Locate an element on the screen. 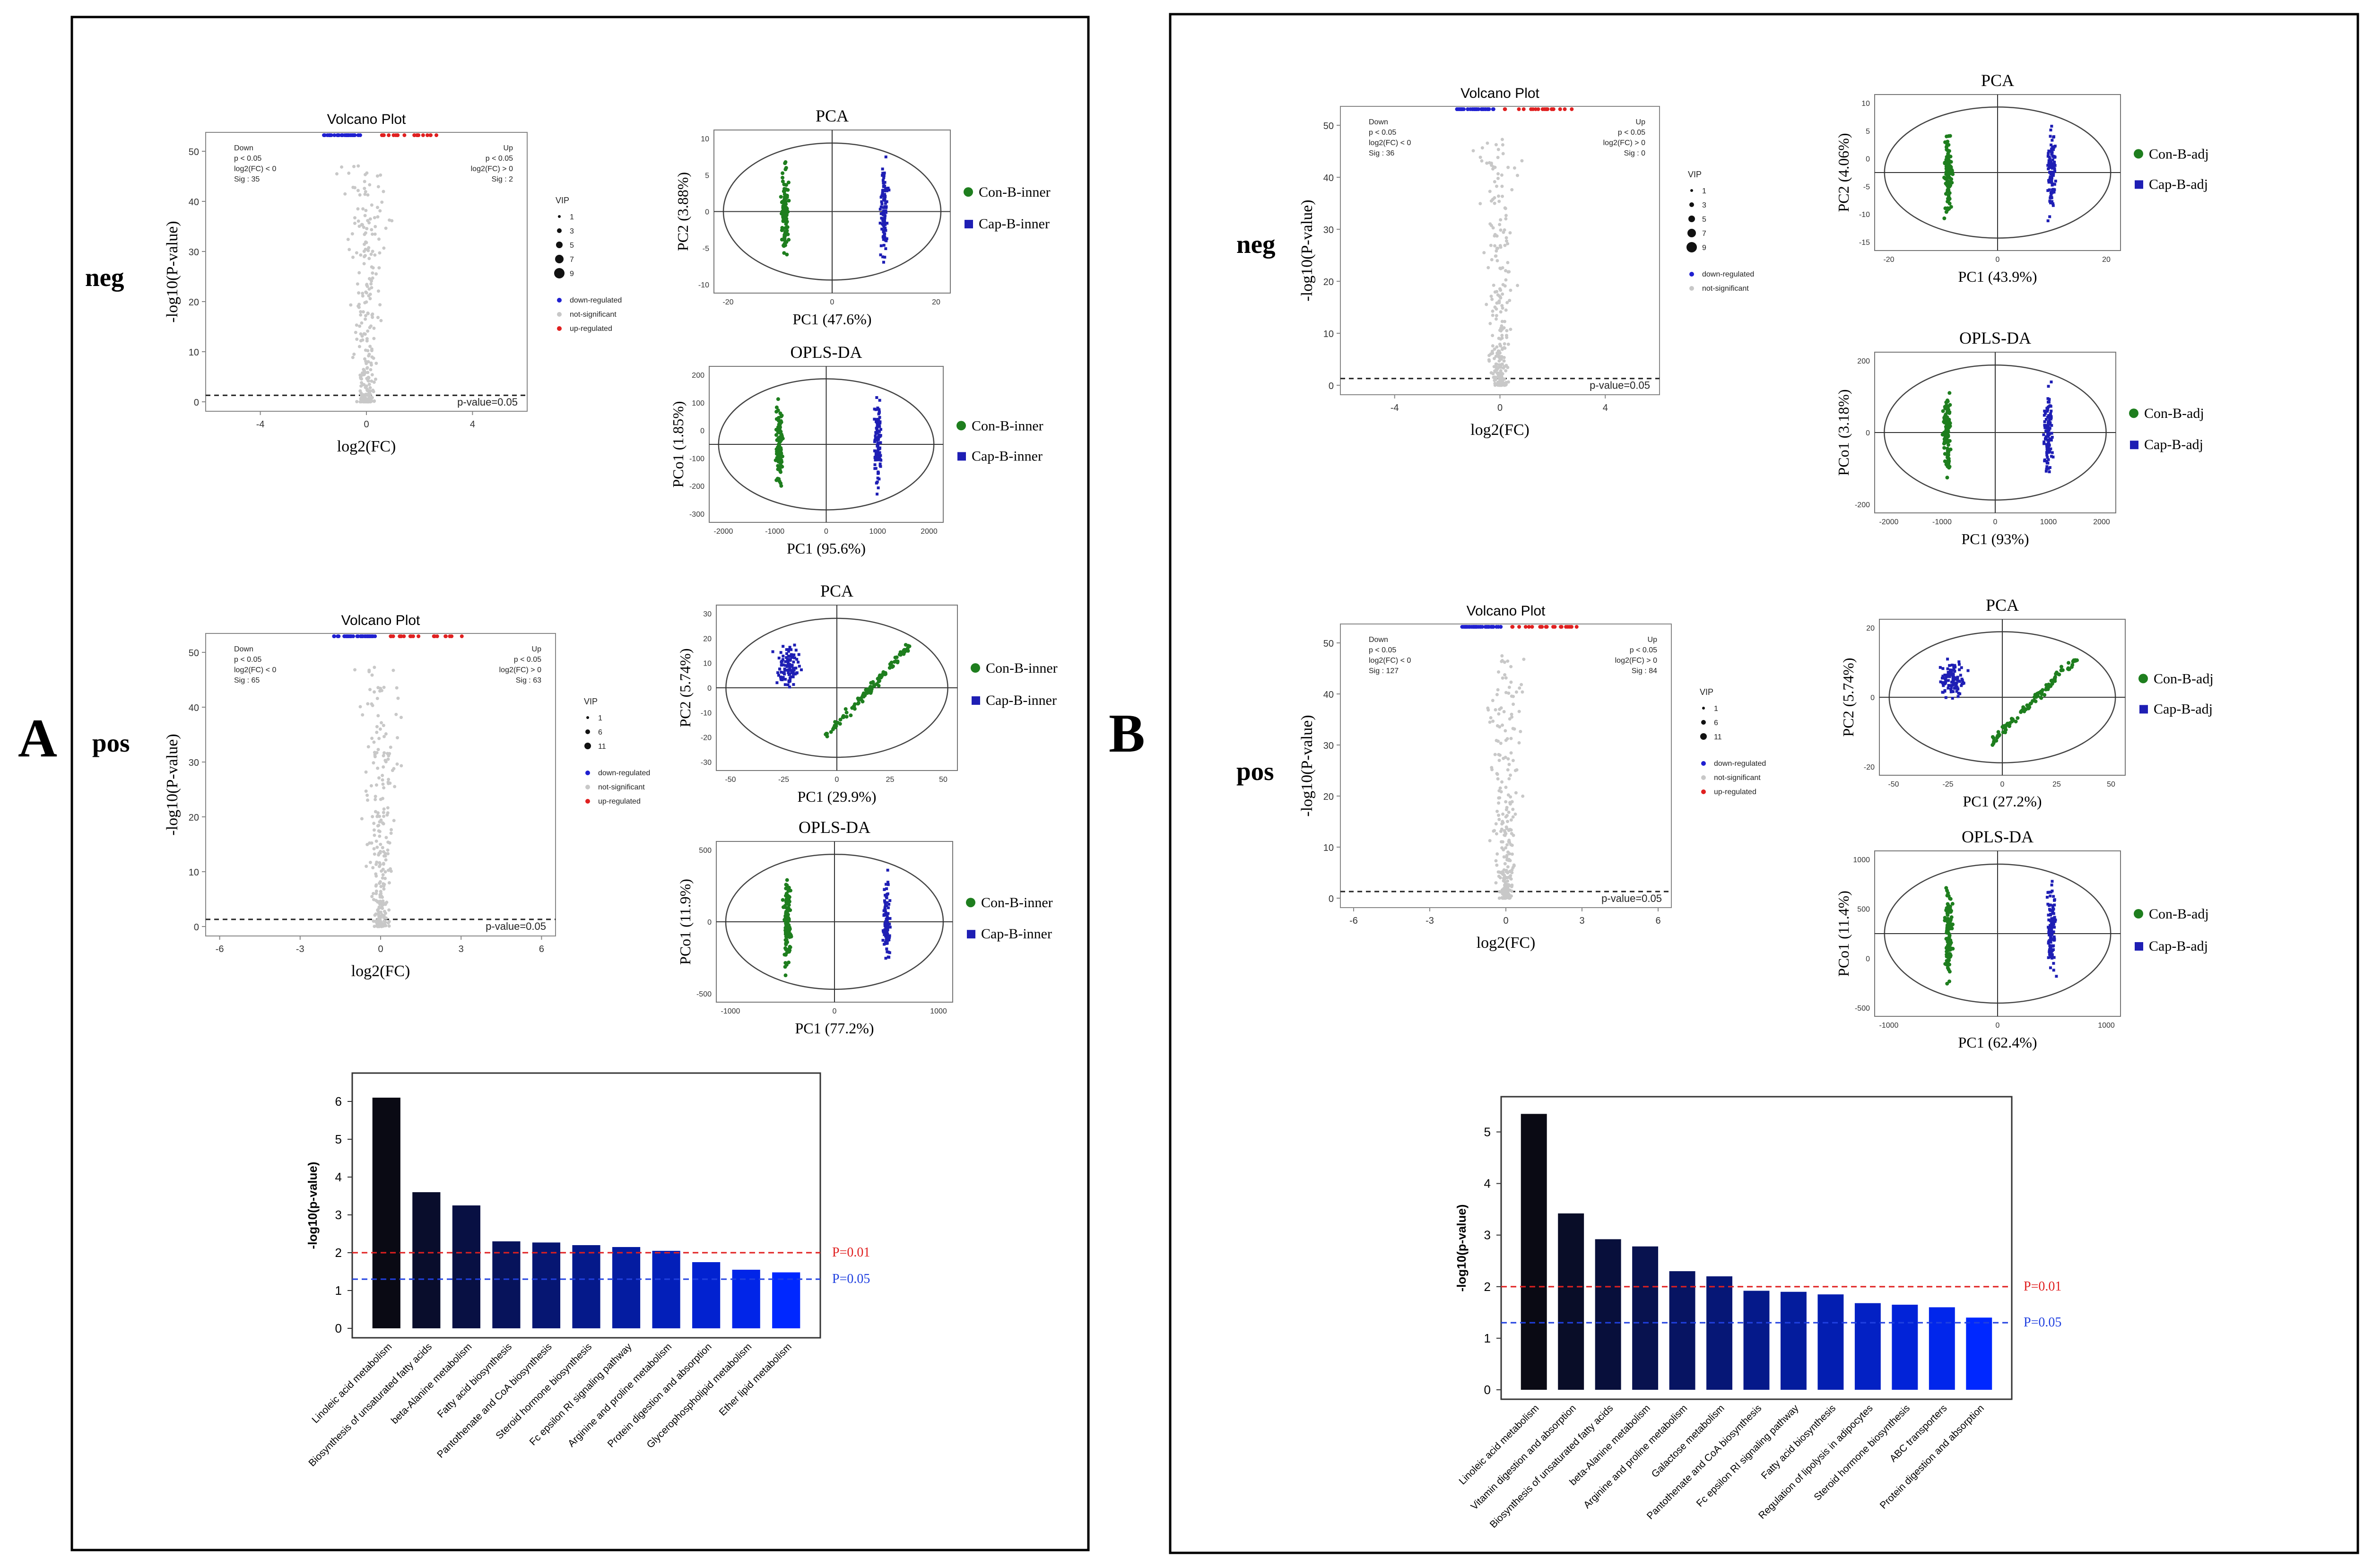  score-plot-title: PCA is located at coordinates (832, 115).